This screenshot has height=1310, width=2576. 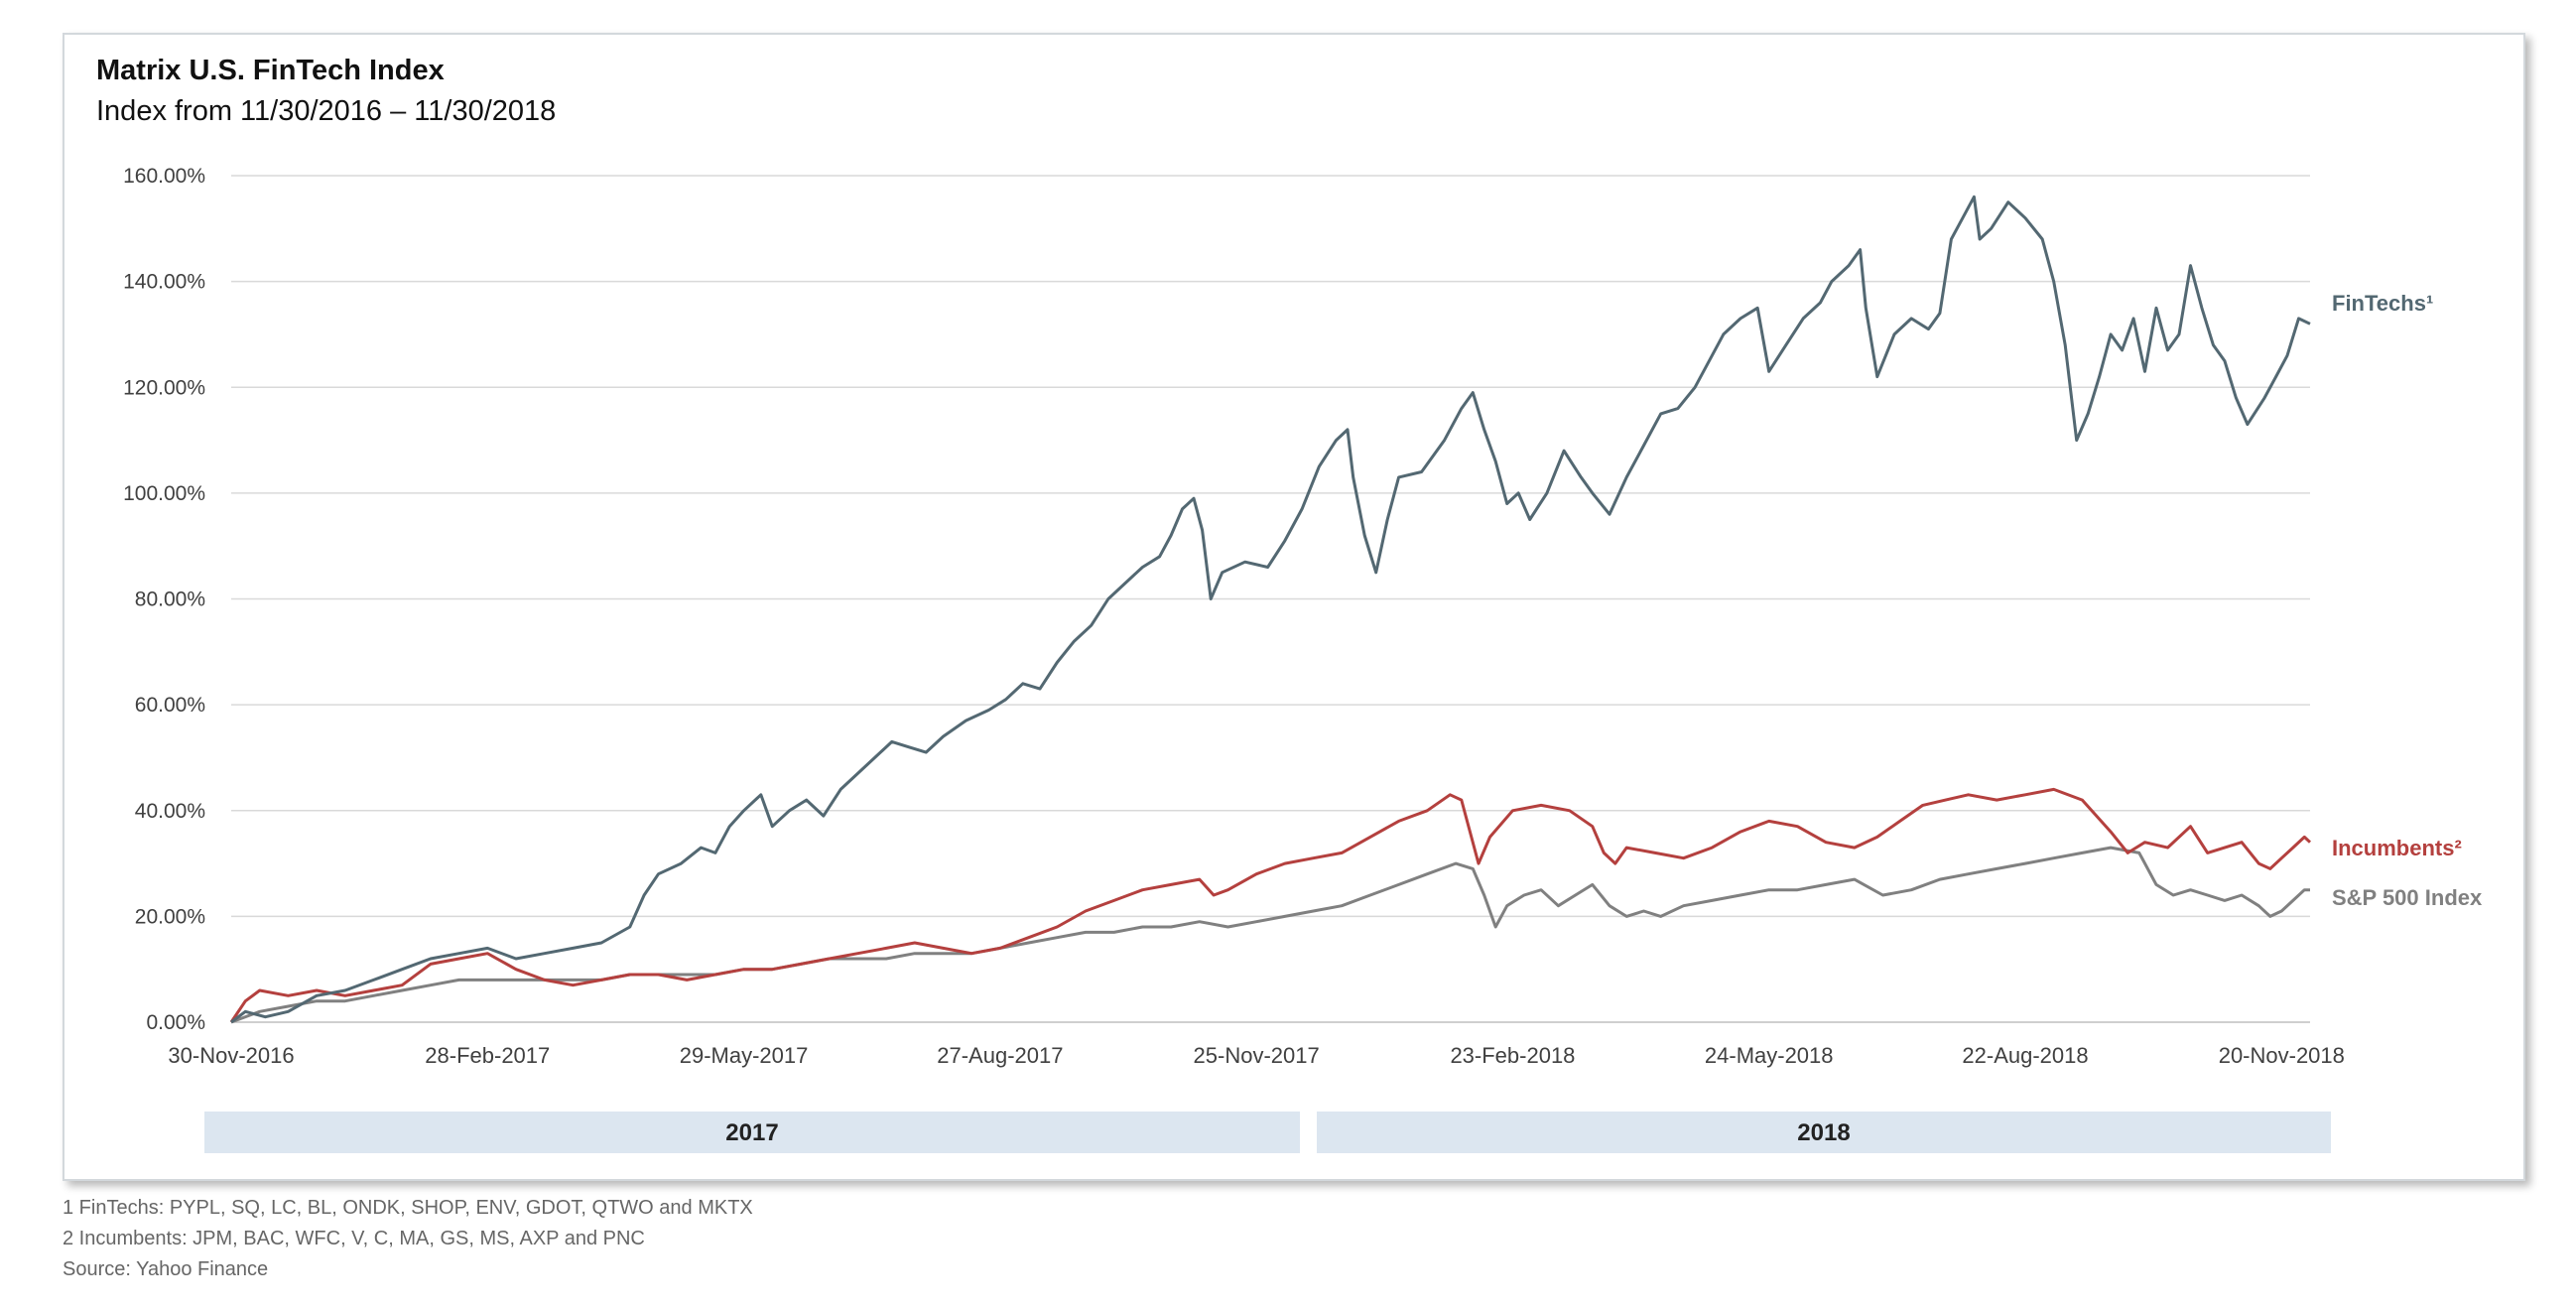 I want to click on y-tick-label: 60.00%, so click(x=170, y=705).